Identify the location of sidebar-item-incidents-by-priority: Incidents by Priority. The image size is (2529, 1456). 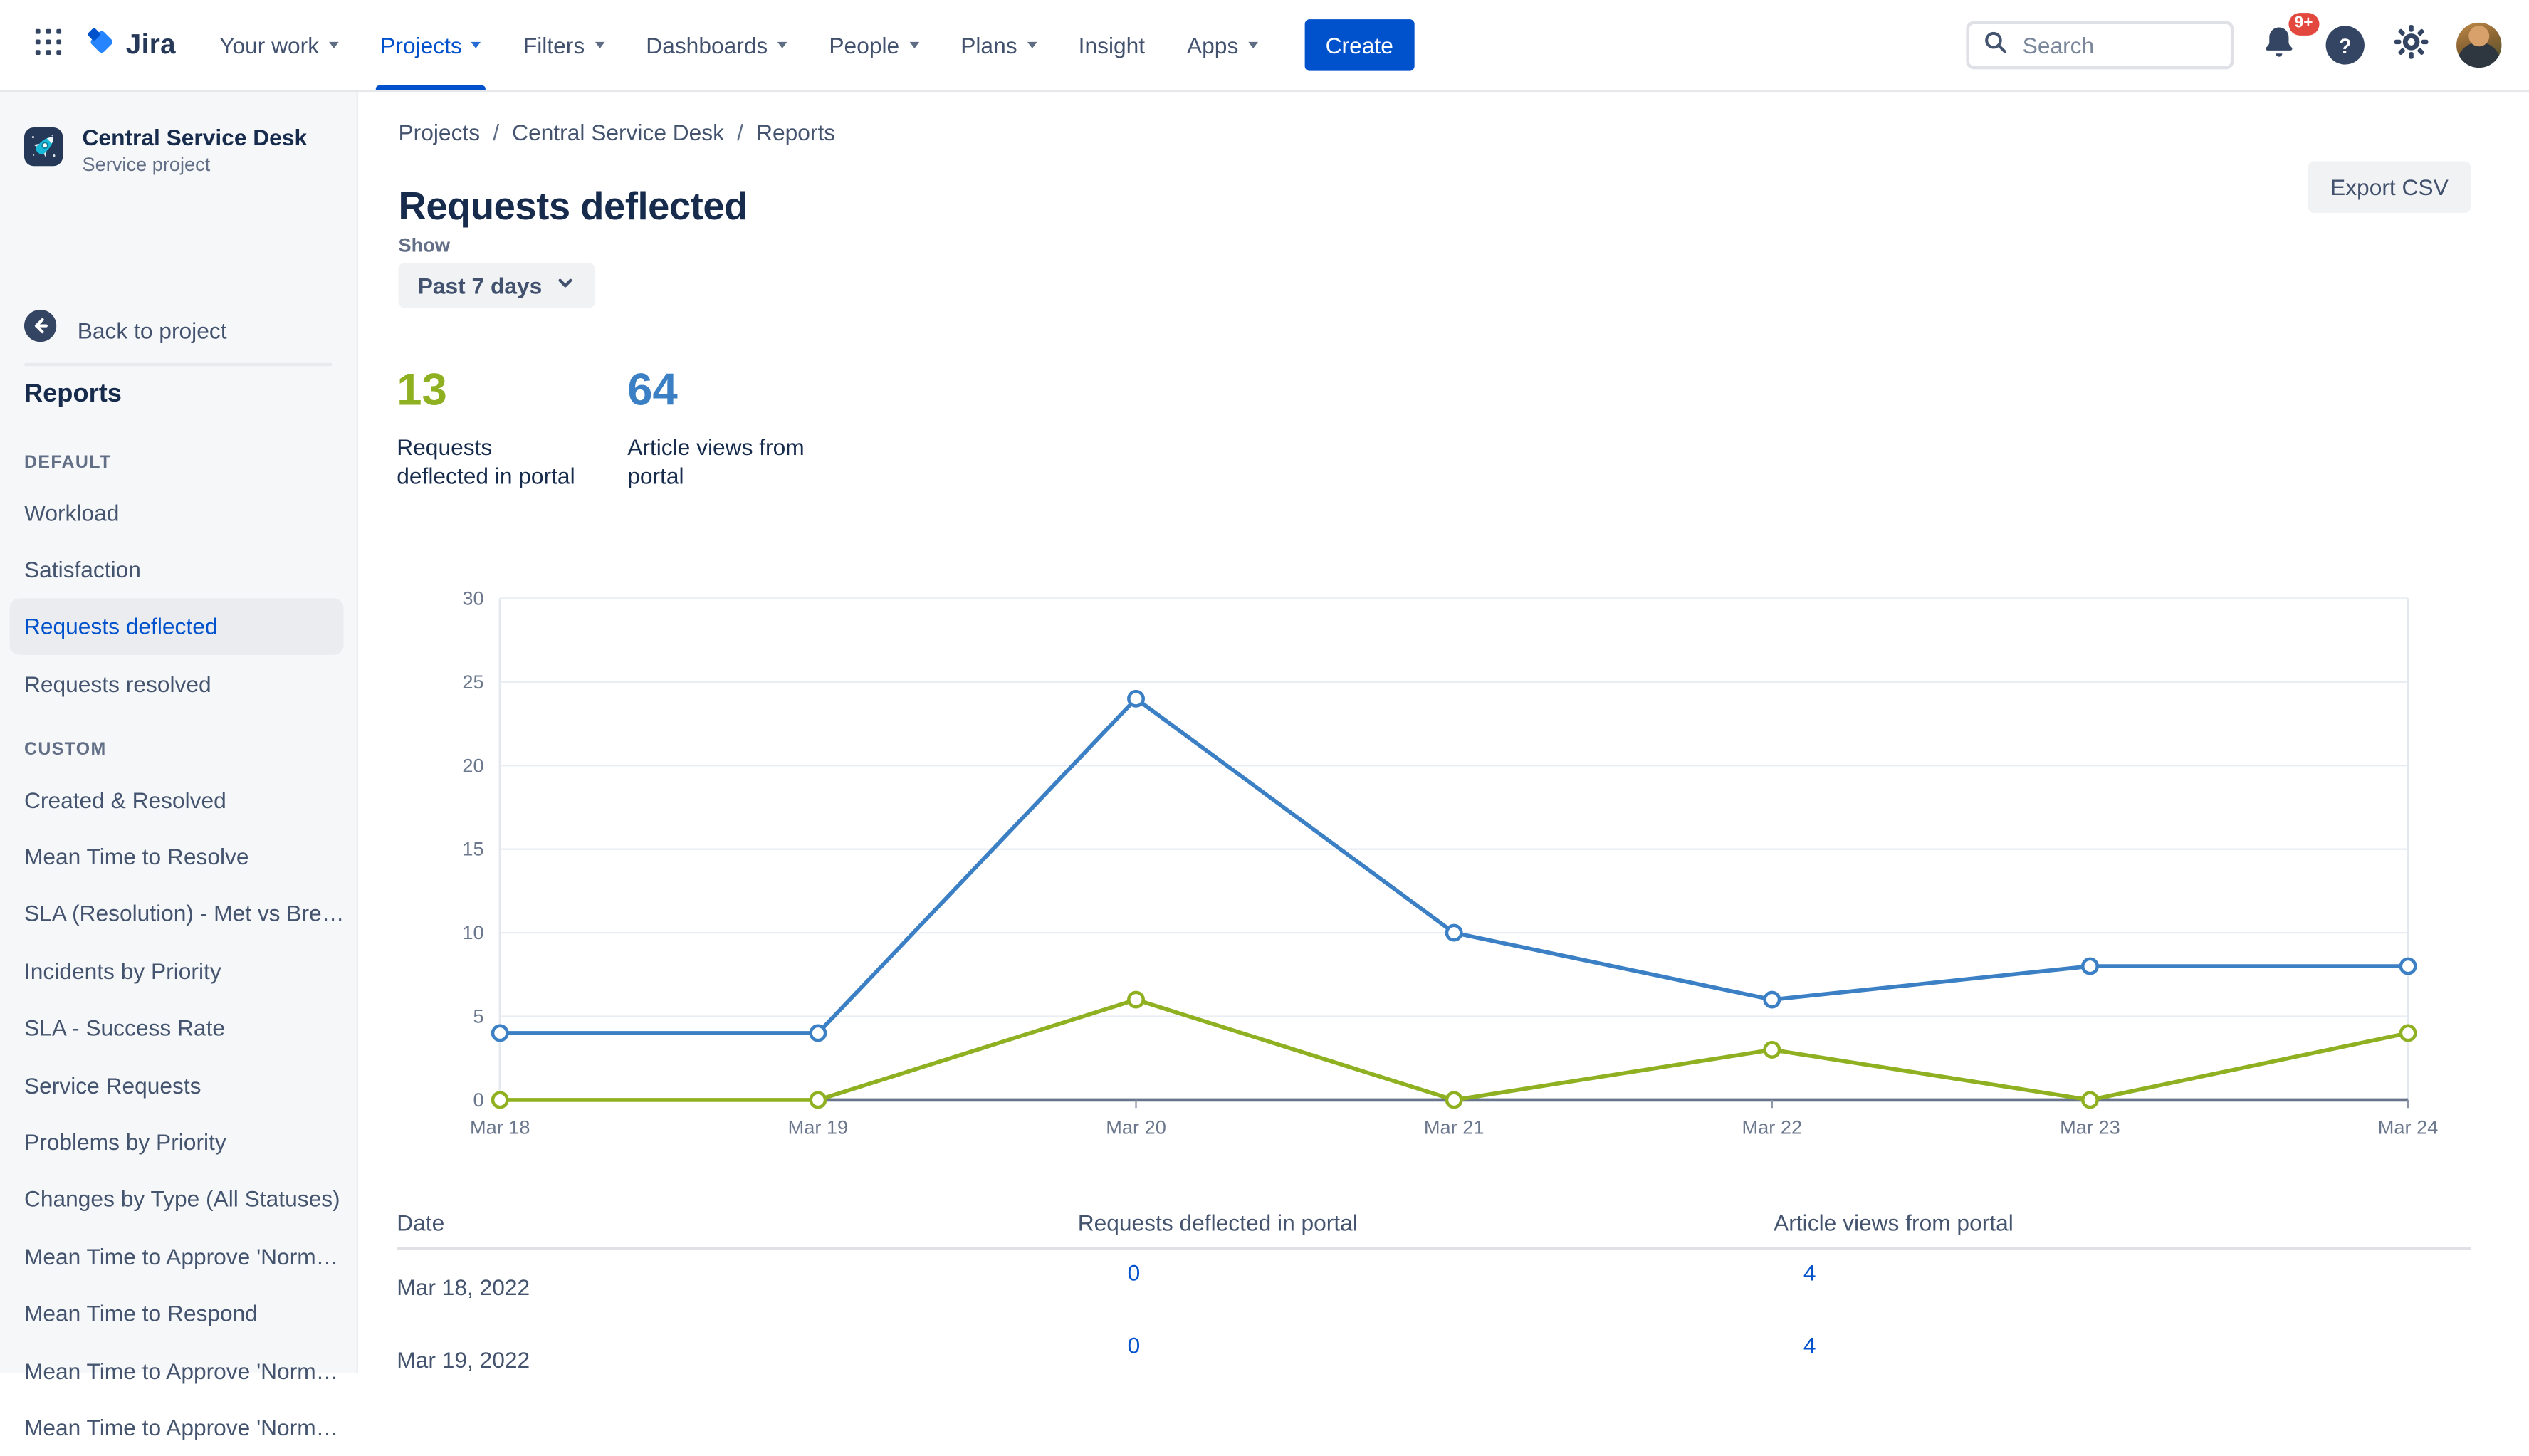
(122, 971).